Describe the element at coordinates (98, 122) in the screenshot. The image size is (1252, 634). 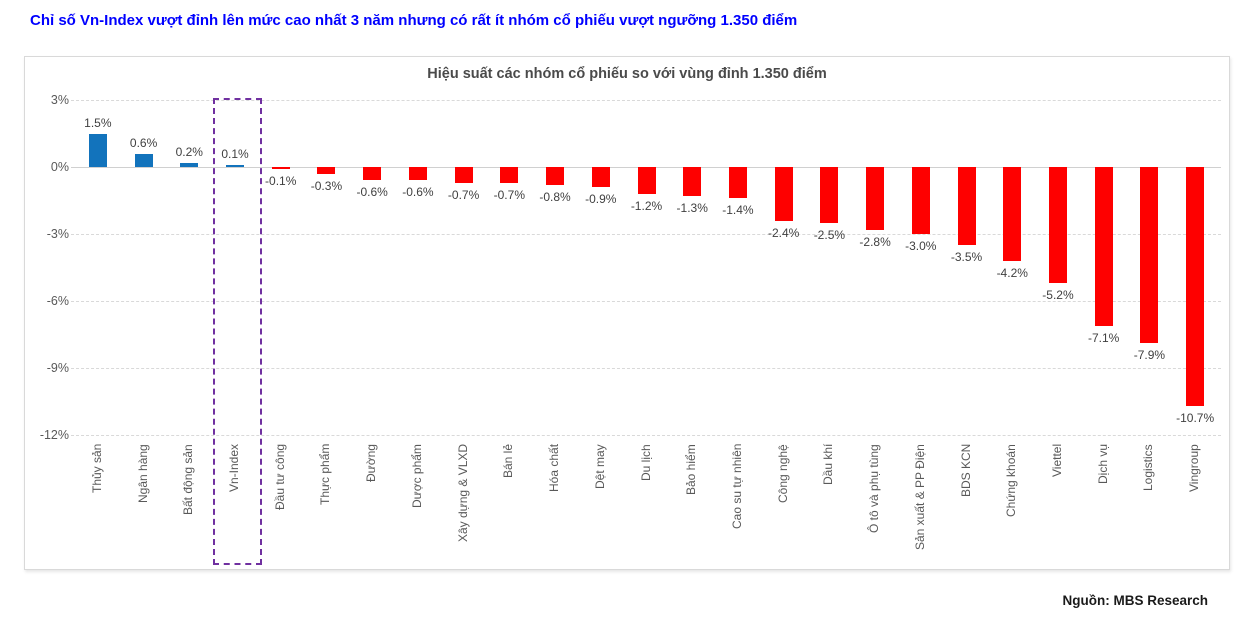
I see `value-label: 1.5%` at that location.